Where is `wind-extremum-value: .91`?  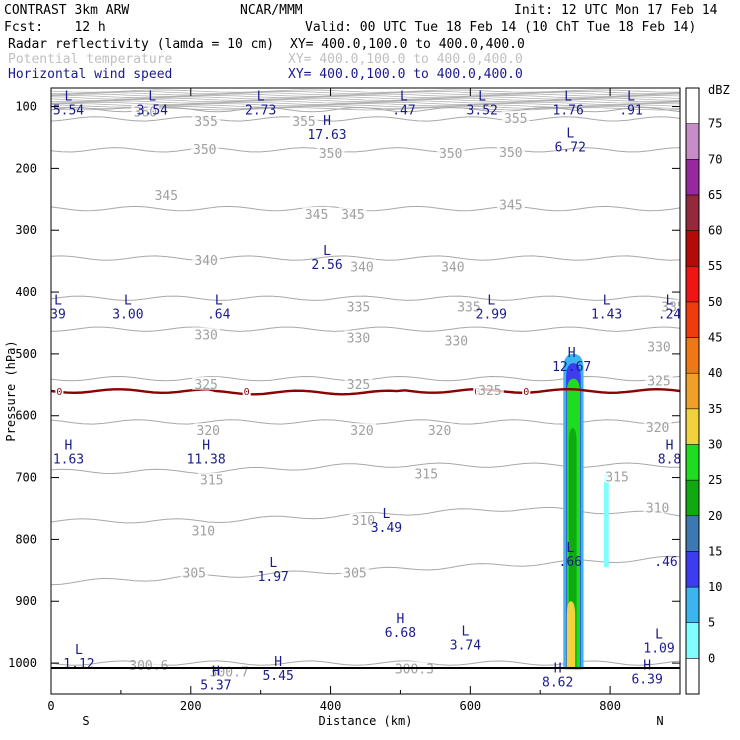 wind-extremum-value: .91 is located at coordinates (630, 110).